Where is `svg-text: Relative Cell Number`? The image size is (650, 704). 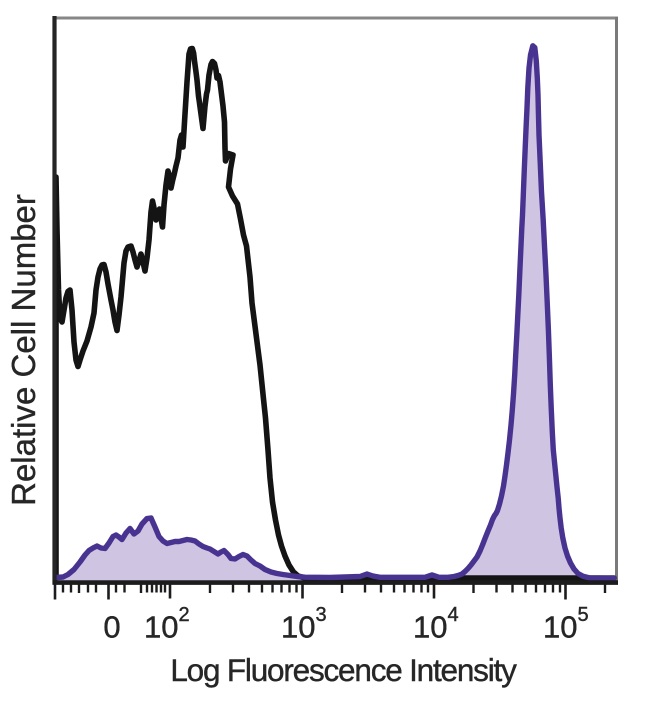 svg-text: Relative Cell Number is located at coordinates (23, 350).